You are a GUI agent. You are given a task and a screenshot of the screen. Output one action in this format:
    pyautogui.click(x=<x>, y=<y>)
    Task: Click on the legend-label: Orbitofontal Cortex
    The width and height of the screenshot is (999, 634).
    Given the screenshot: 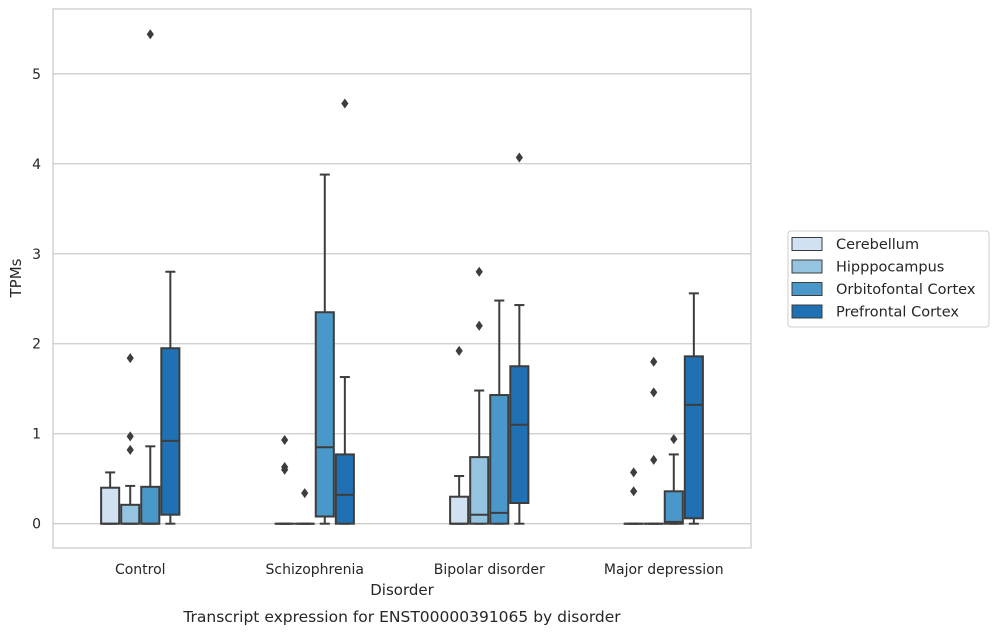 What is the action you would take?
    pyautogui.click(x=906, y=290)
    